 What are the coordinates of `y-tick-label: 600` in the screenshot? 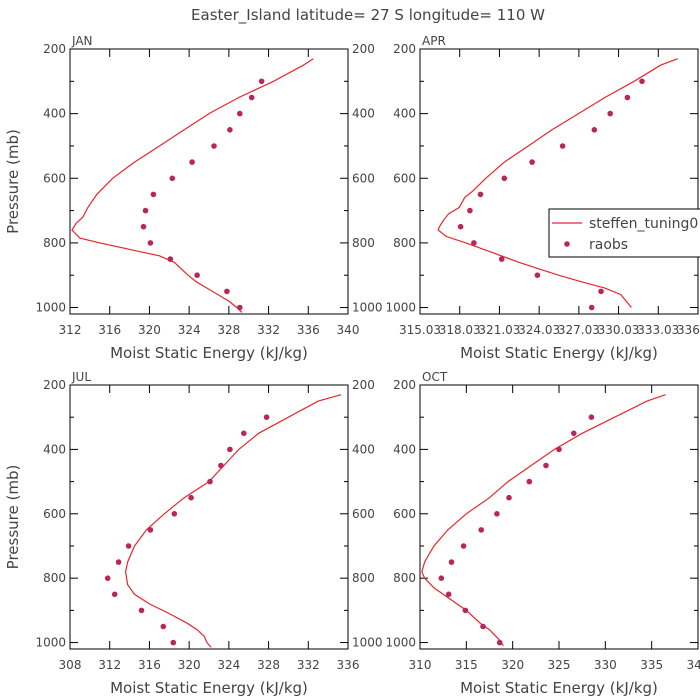 It's located at (404, 514).